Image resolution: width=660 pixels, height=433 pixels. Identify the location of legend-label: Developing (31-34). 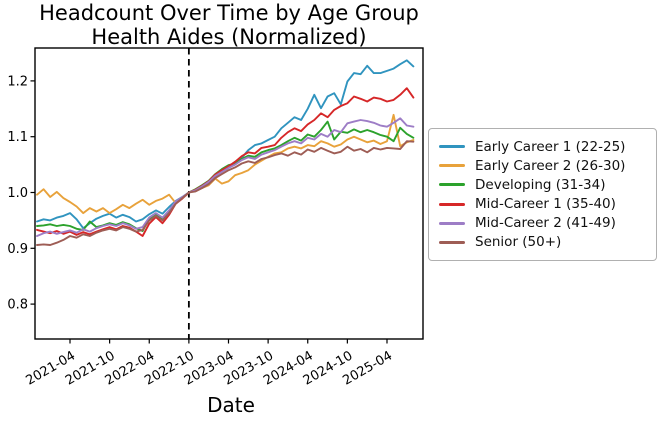
(540, 184).